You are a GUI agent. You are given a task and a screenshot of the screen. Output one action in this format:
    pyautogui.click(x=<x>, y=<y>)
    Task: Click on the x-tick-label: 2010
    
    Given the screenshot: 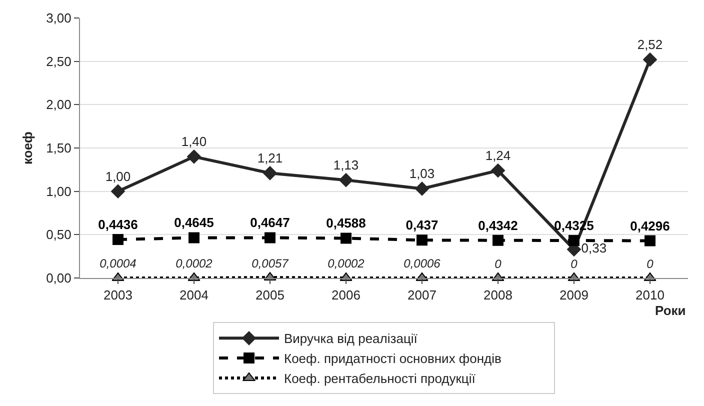 What is the action you would take?
    pyautogui.click(x=650, y=295)
    